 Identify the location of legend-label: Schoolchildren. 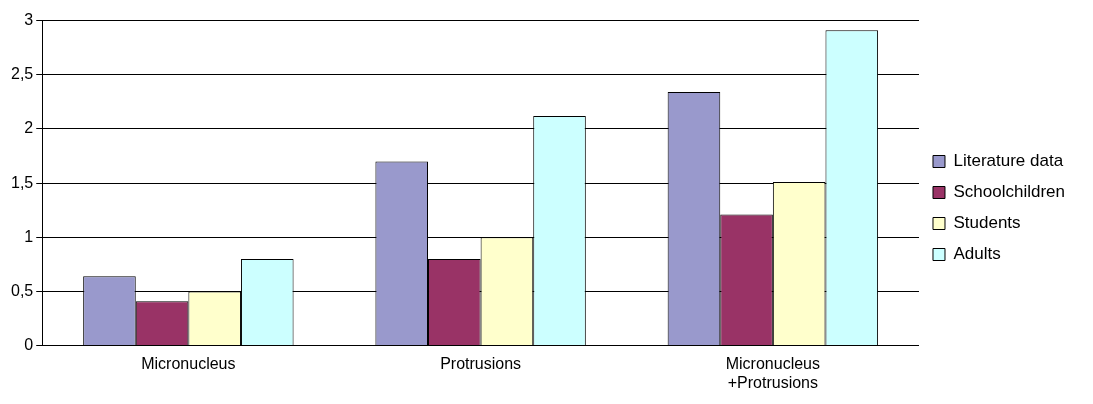
(1009, 192).